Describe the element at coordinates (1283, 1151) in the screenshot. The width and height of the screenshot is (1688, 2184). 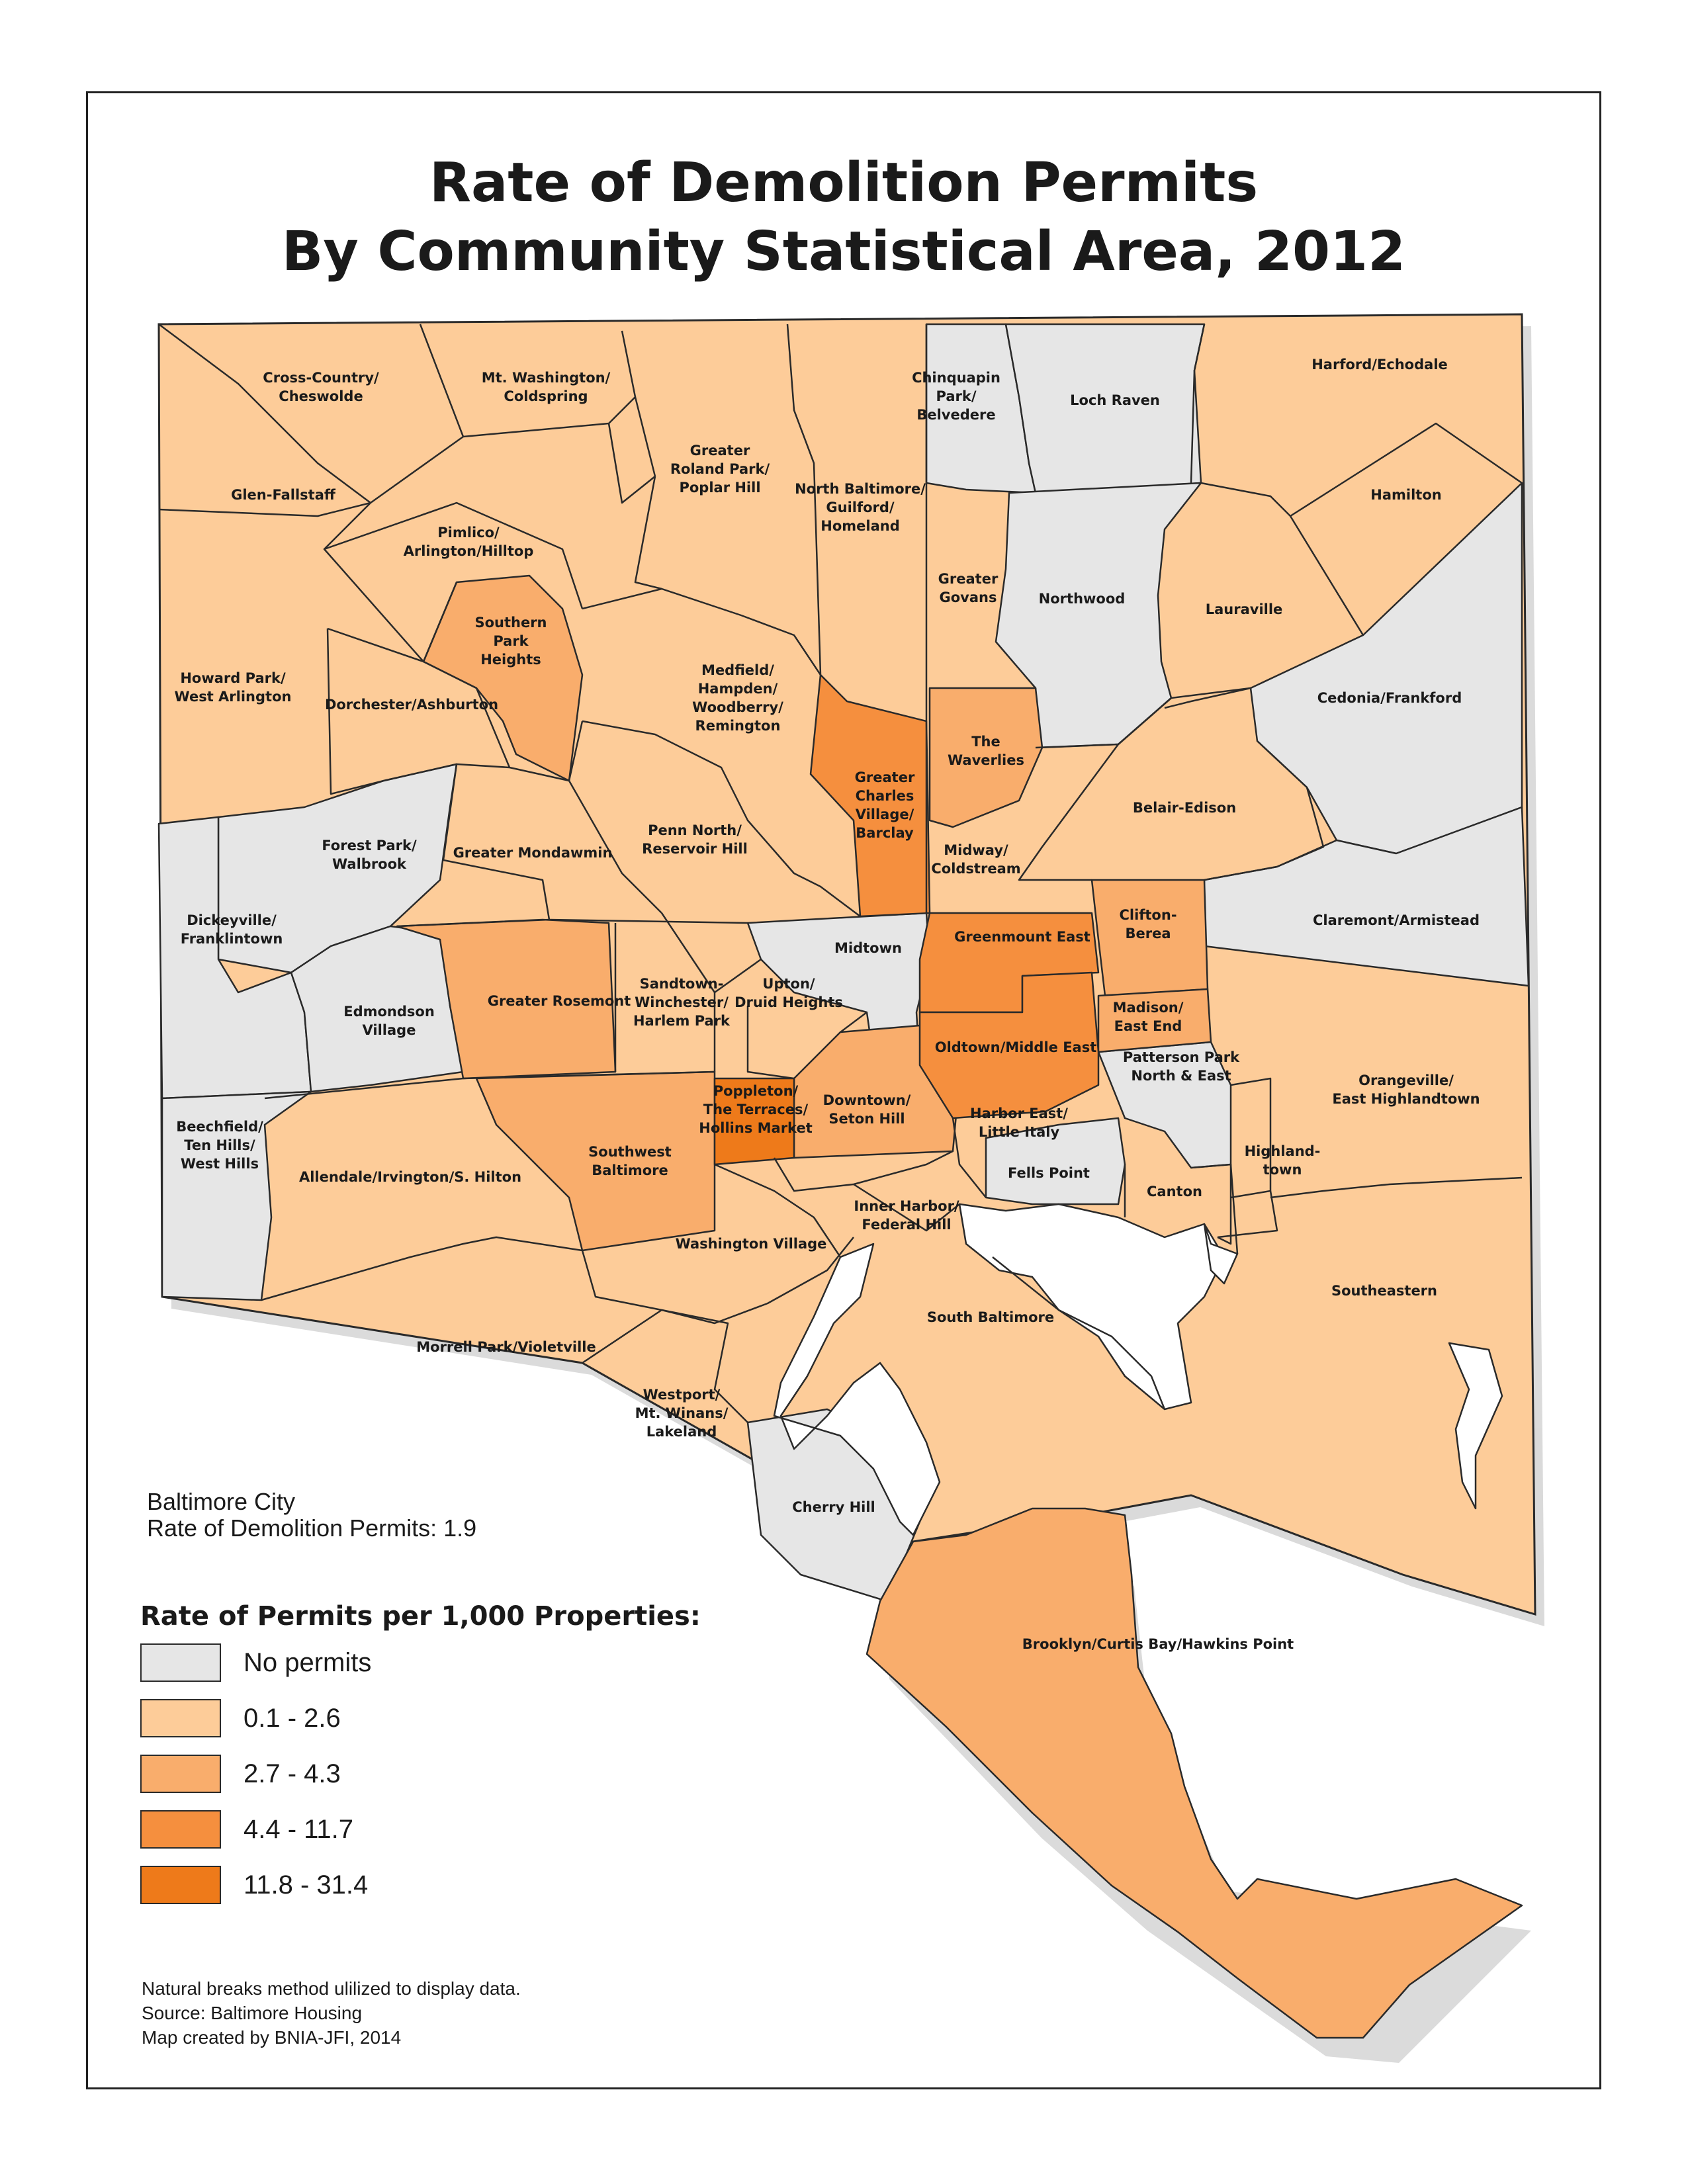
I see `area-label-line: Highland-` at that location.